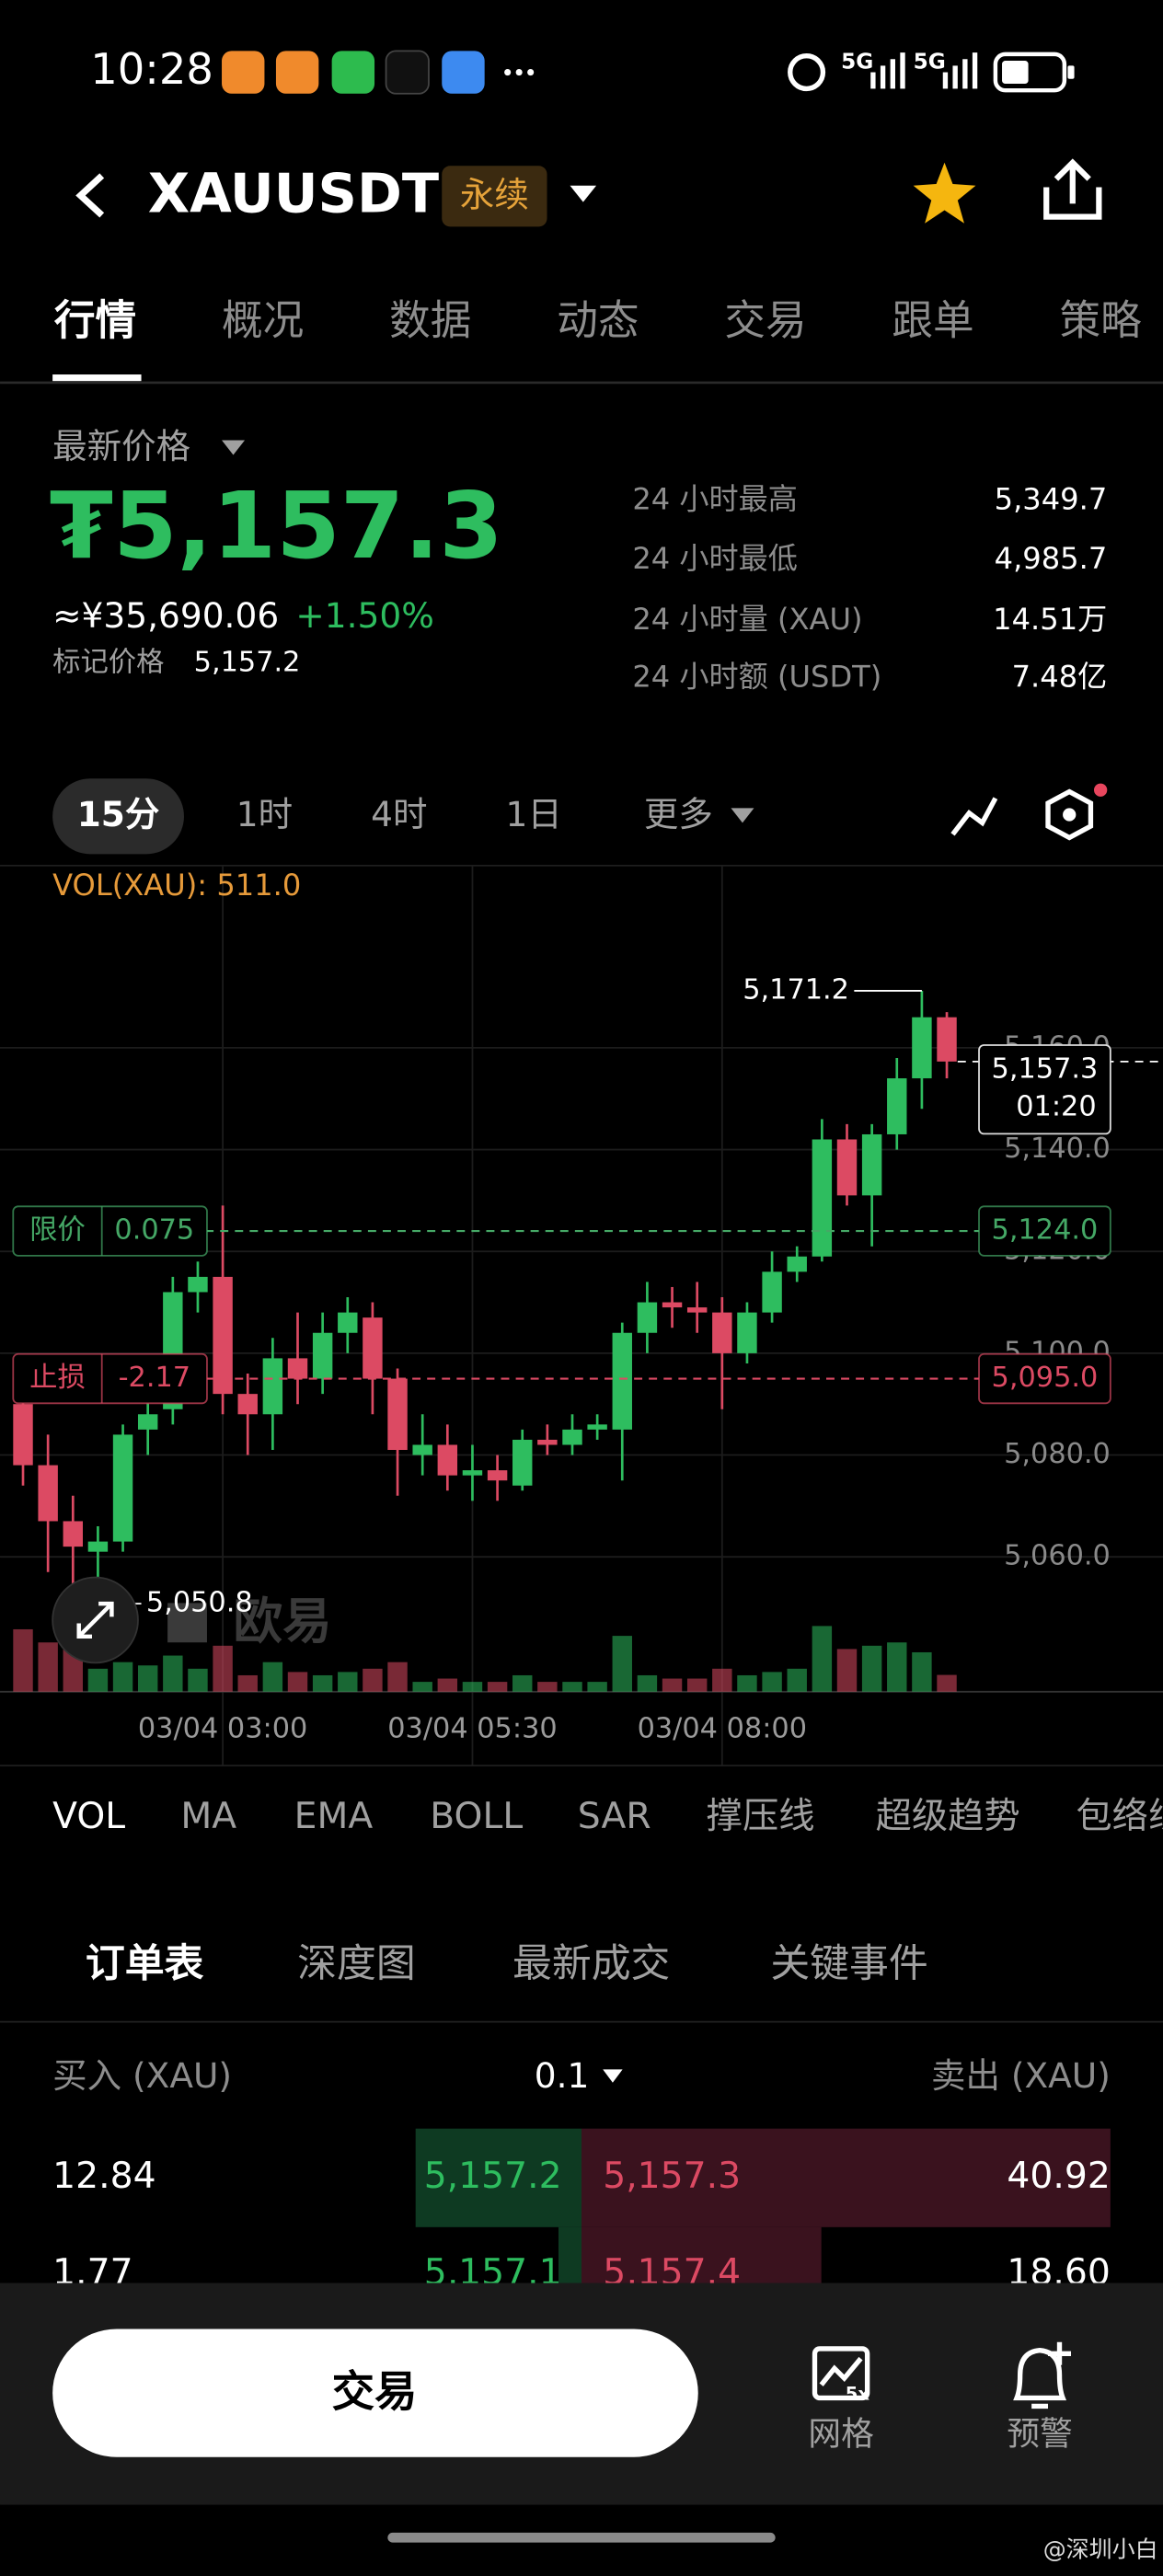 This screenshot has width=1163, height=2576. I want to click on interval: 1日, so click(534, 814).